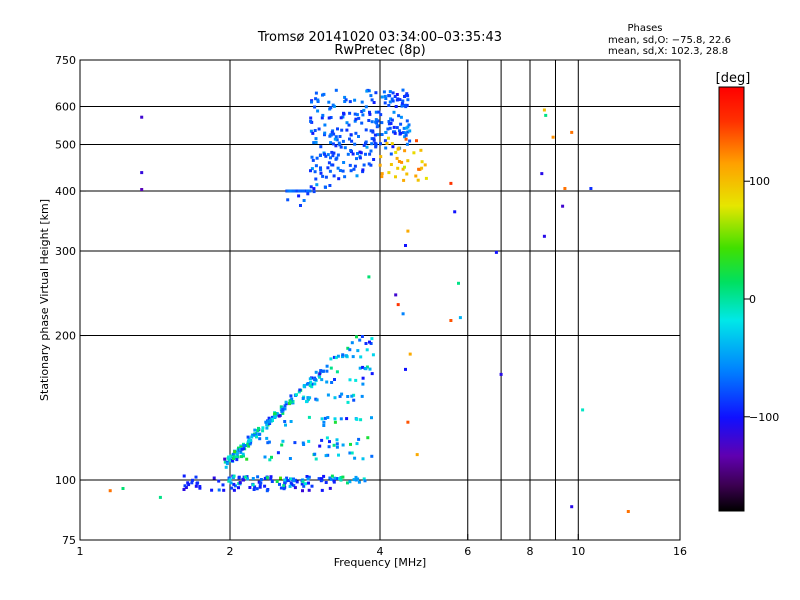 This screenshot has height=600, width=800. Describe the element at coordinates (379, 37) in the screenshot. I see `chart-title: Tromsø 20141020 03:34:00–03:35:43` at that location.